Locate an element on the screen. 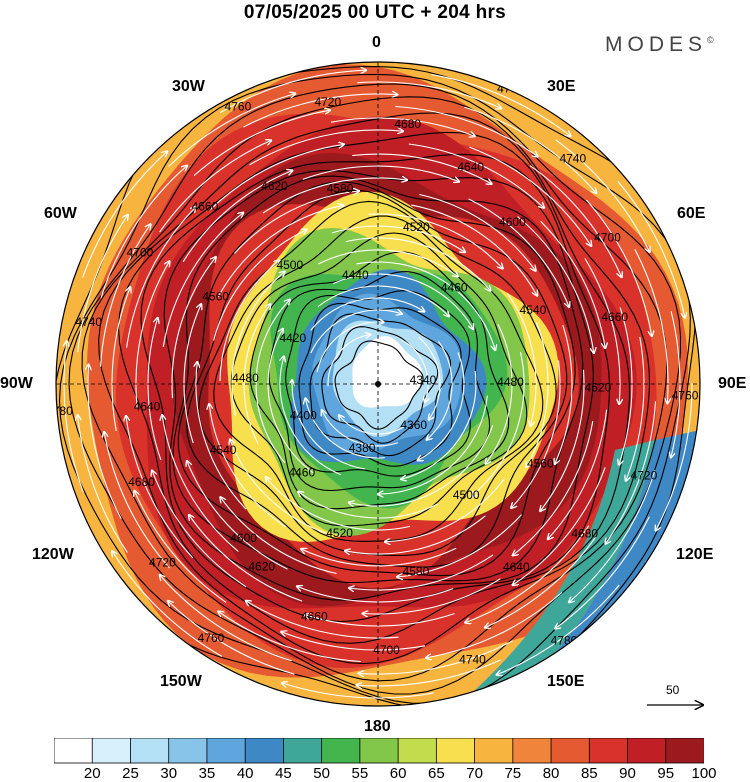 Image resolution: width=750 pixels, height=782 pixels. colorbar-tick-label: 65 is located at coordinates (436, 773).